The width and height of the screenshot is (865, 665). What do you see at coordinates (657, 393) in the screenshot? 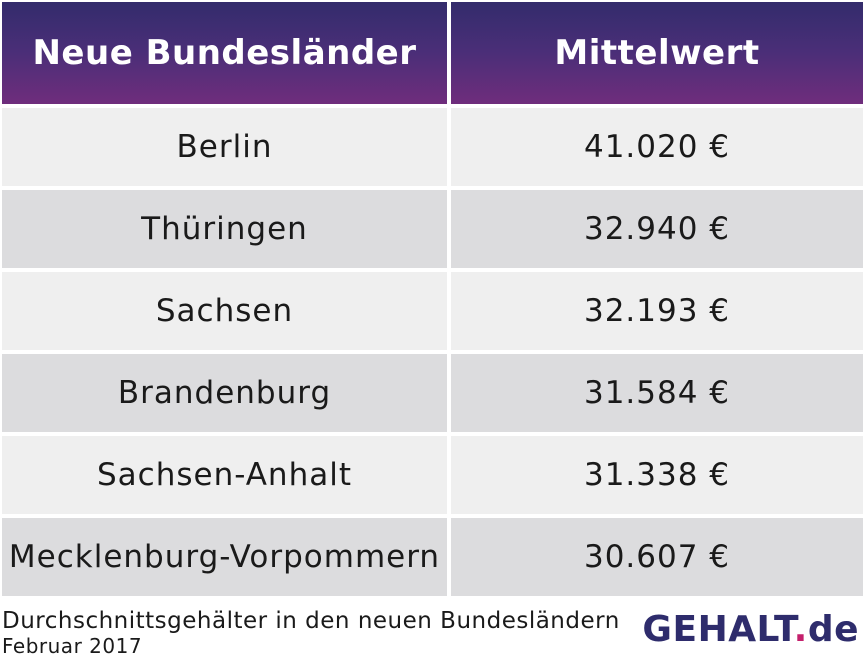
I see `value-cell: 31.584 €` at bounding box center [657, 393].